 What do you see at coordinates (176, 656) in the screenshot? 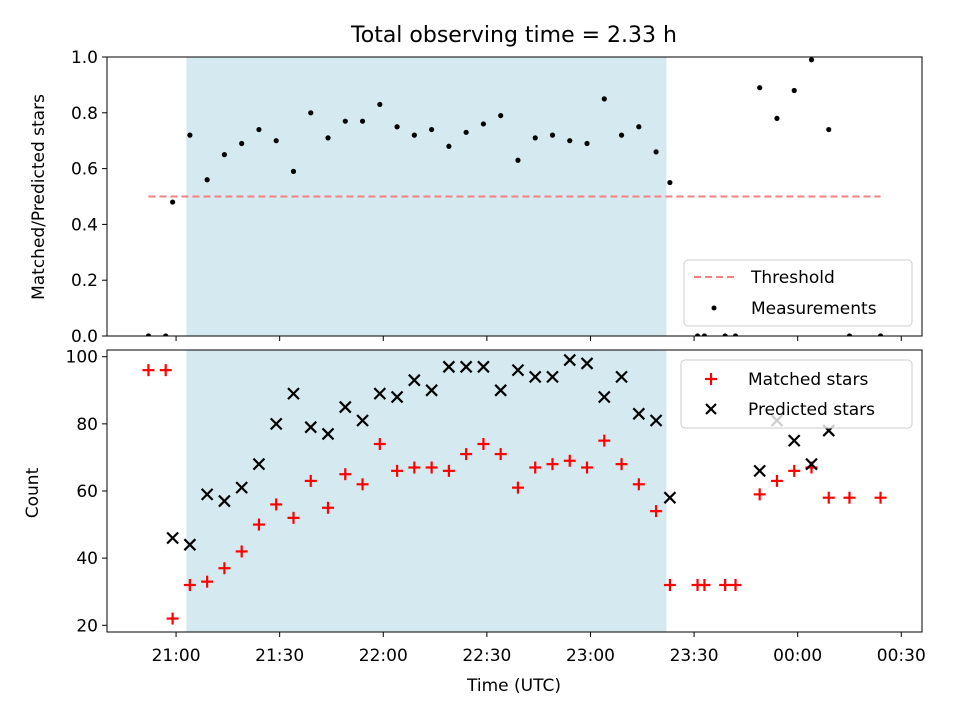
I see `xtick-label-0: 21:00` at bounding box center [176, 656].